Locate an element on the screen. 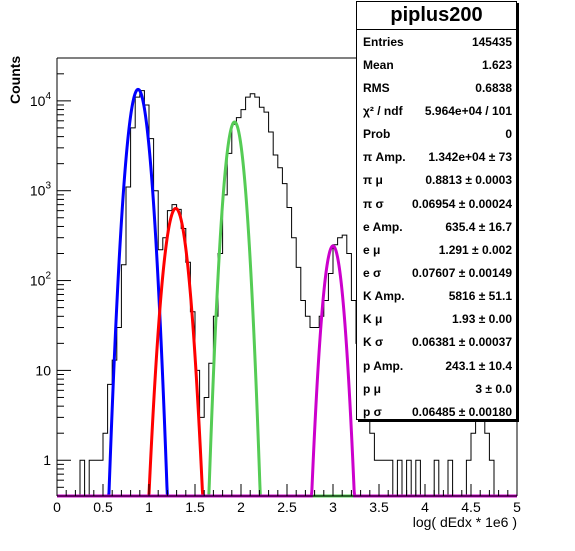 The image size is (575, 551). y-tick-label: 10² is located at coordinates (41, 280).